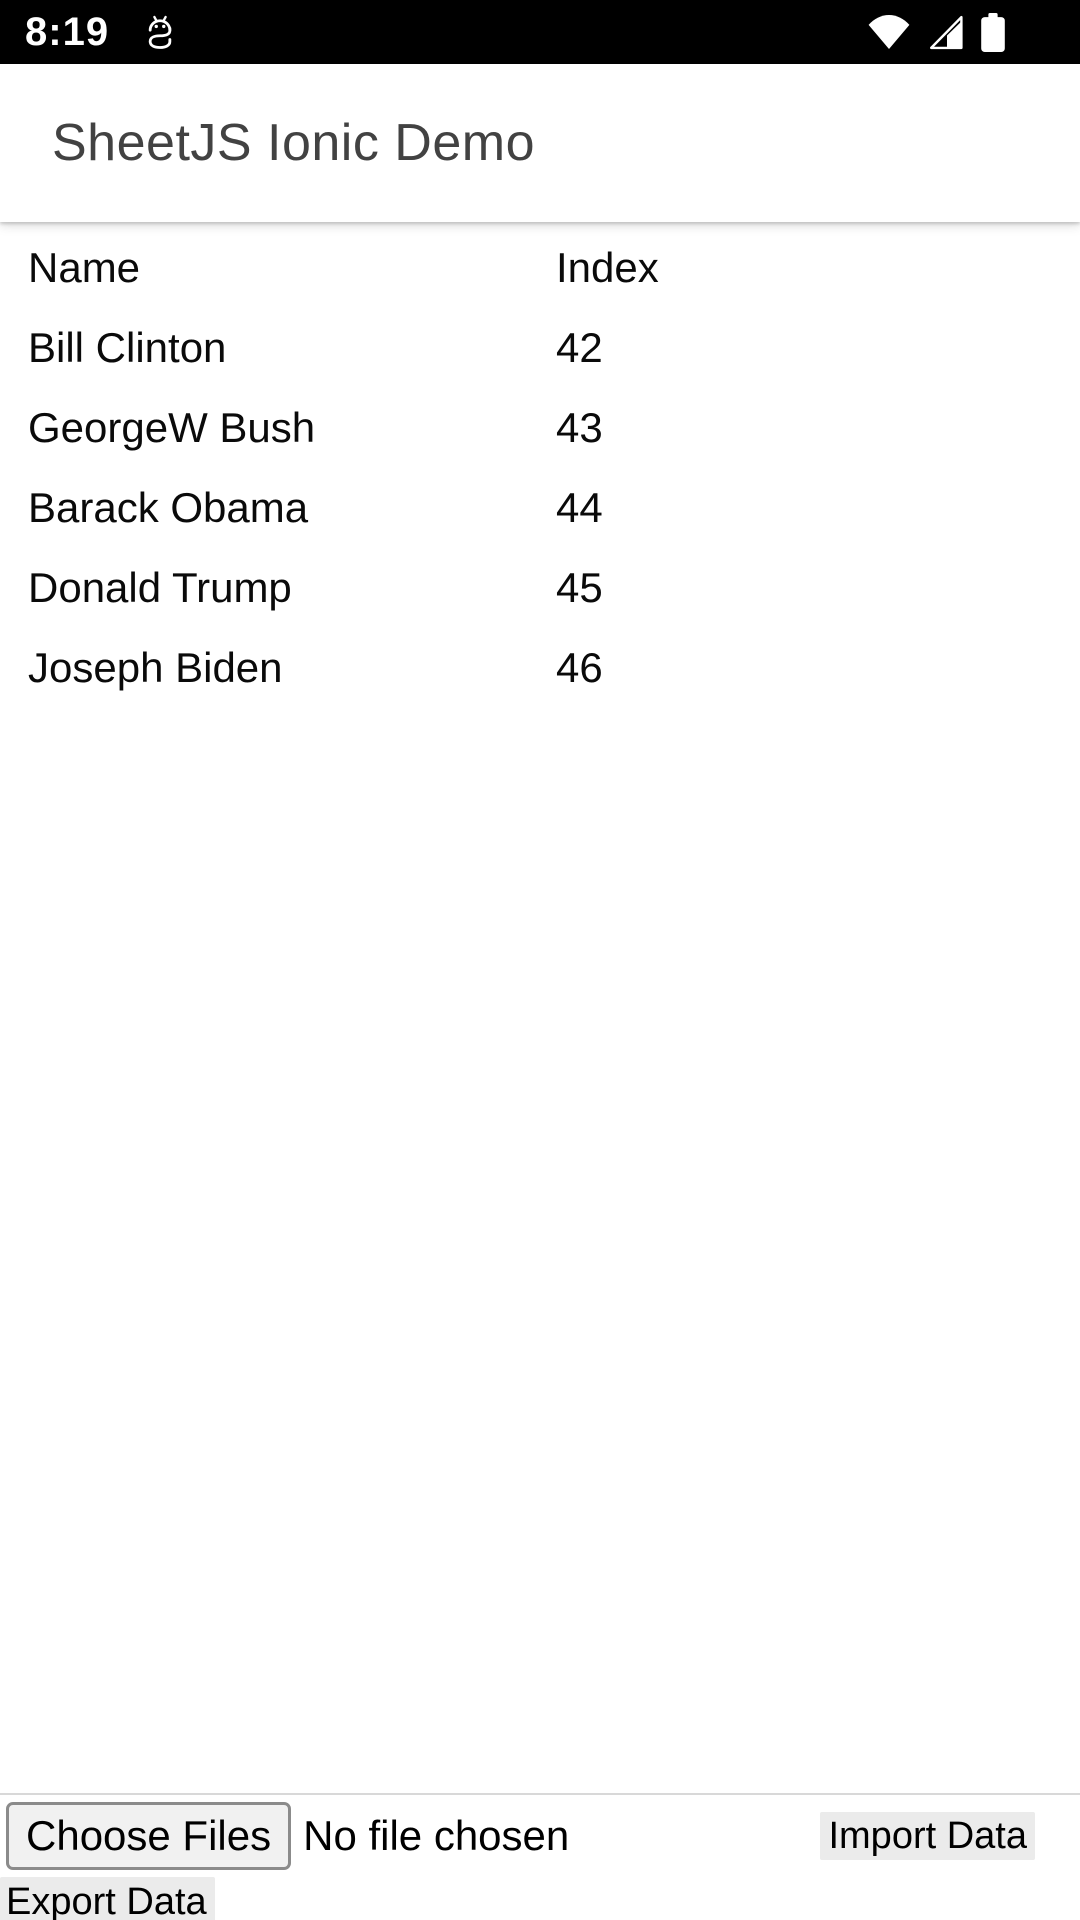 Image resolution: width=1080 pixels, height=1920 pixels. Describe the element at coordinates (540, 348) in the screenshot. I see `table-row: Bill Clinton 42` at that location.